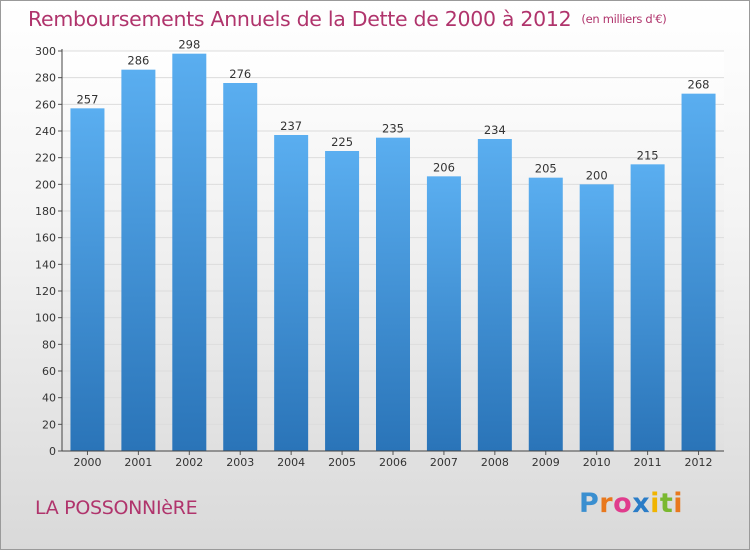 The image size is (750, 550). Describe the element at coordinates (45, 318) in the screenshot. I see `y-tick-label: 100` at that location.